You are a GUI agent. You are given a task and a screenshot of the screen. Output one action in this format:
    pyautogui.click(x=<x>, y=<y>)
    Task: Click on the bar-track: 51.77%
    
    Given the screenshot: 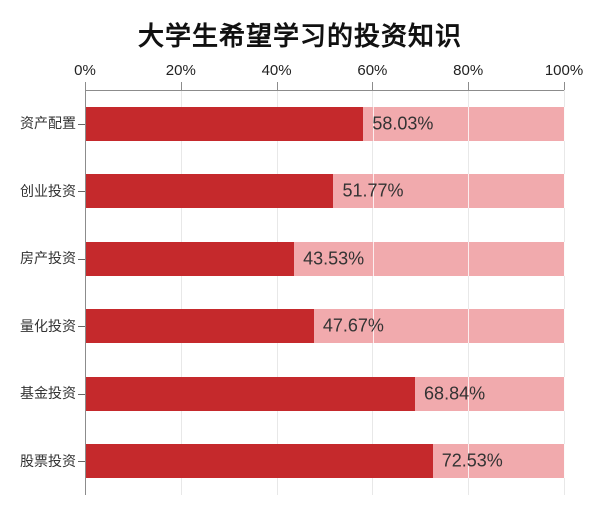 What is the action you would take?
    pyautogui.click(x=325, y=191)
    